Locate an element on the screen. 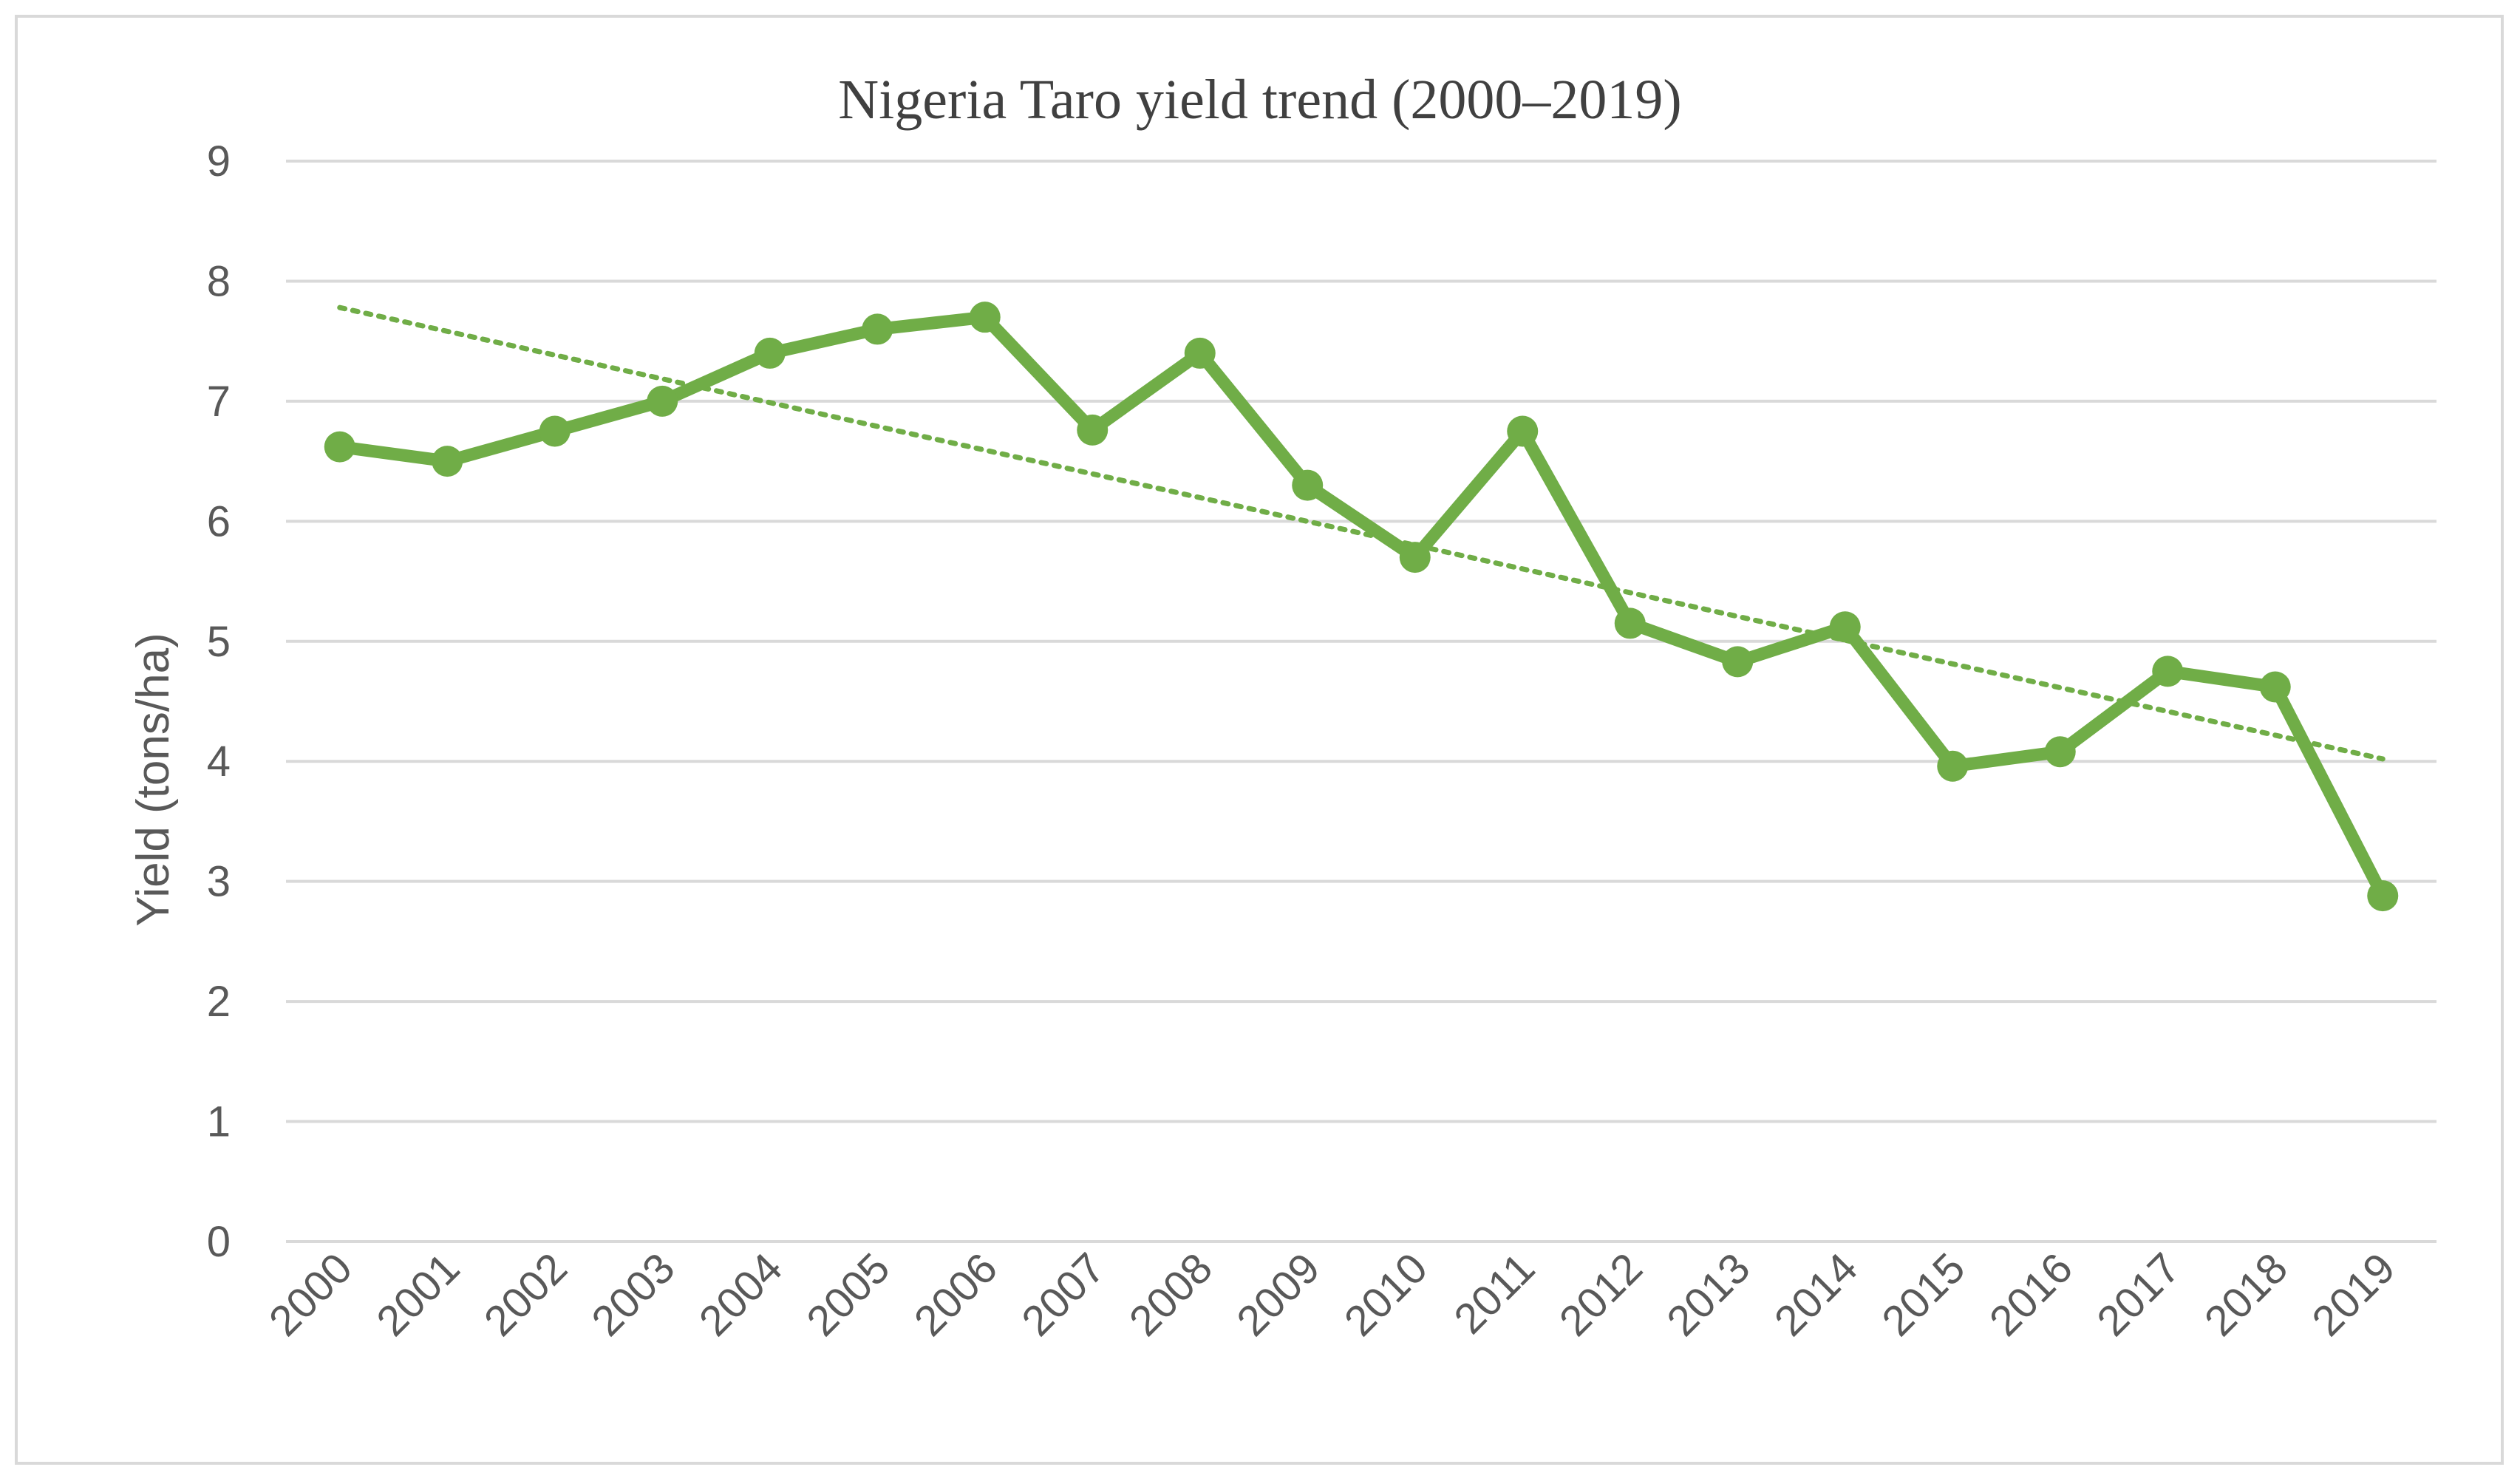 This screenshot has width=2520, height=1481. data-point-2005 is located at coordinates (878, 329).